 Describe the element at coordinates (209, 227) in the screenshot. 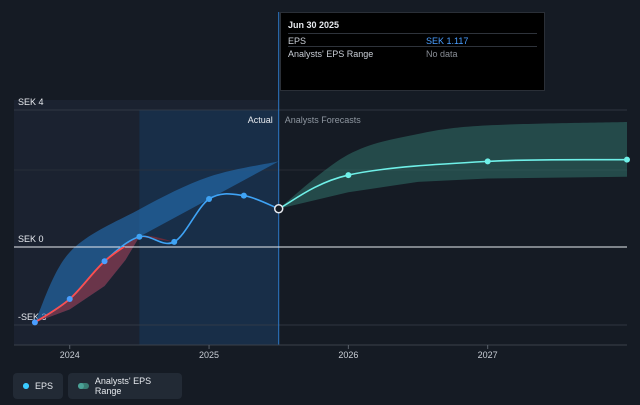

I see `highlight-region` at that location.